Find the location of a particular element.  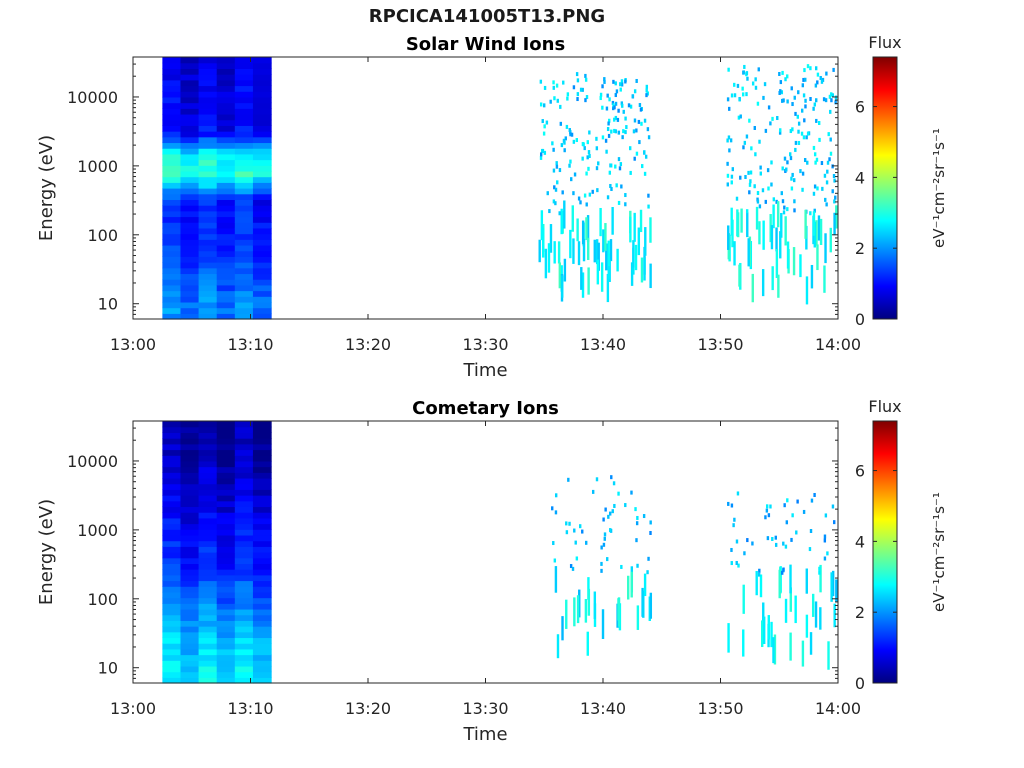

x-tick-label: 13:10 is located at coordinates (250, 708).